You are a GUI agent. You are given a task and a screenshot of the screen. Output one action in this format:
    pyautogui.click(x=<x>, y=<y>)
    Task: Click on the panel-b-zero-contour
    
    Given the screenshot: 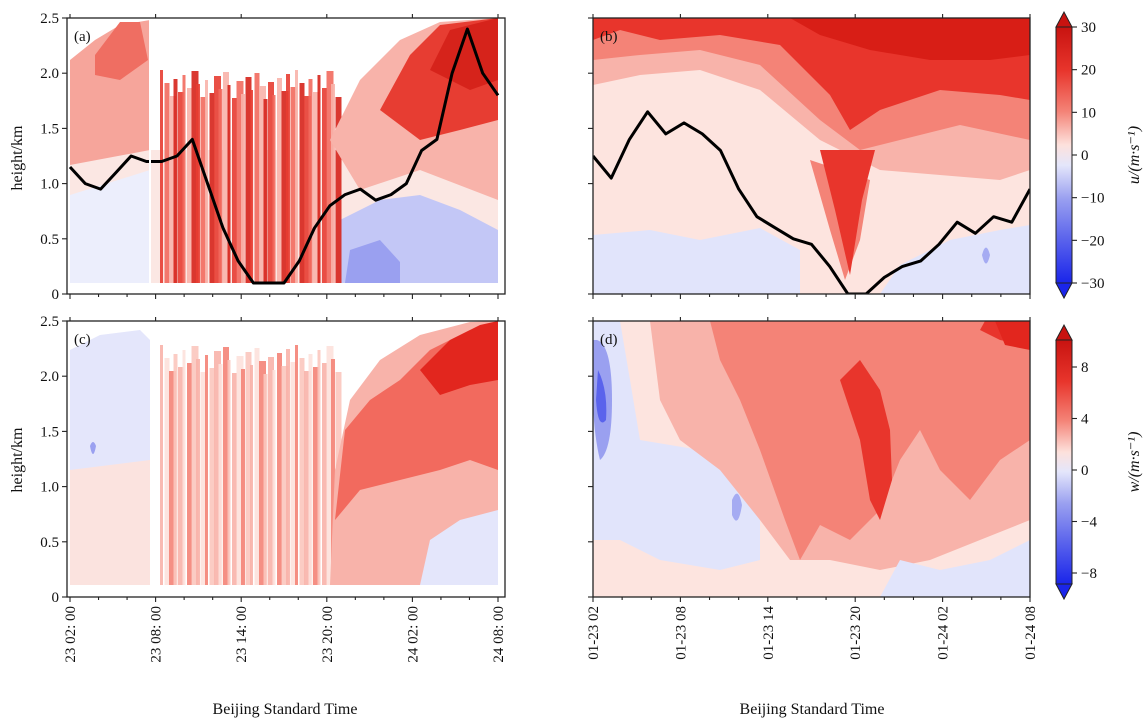 What is the action you would take?
    pyautogui.click(x=811, y=202)
    